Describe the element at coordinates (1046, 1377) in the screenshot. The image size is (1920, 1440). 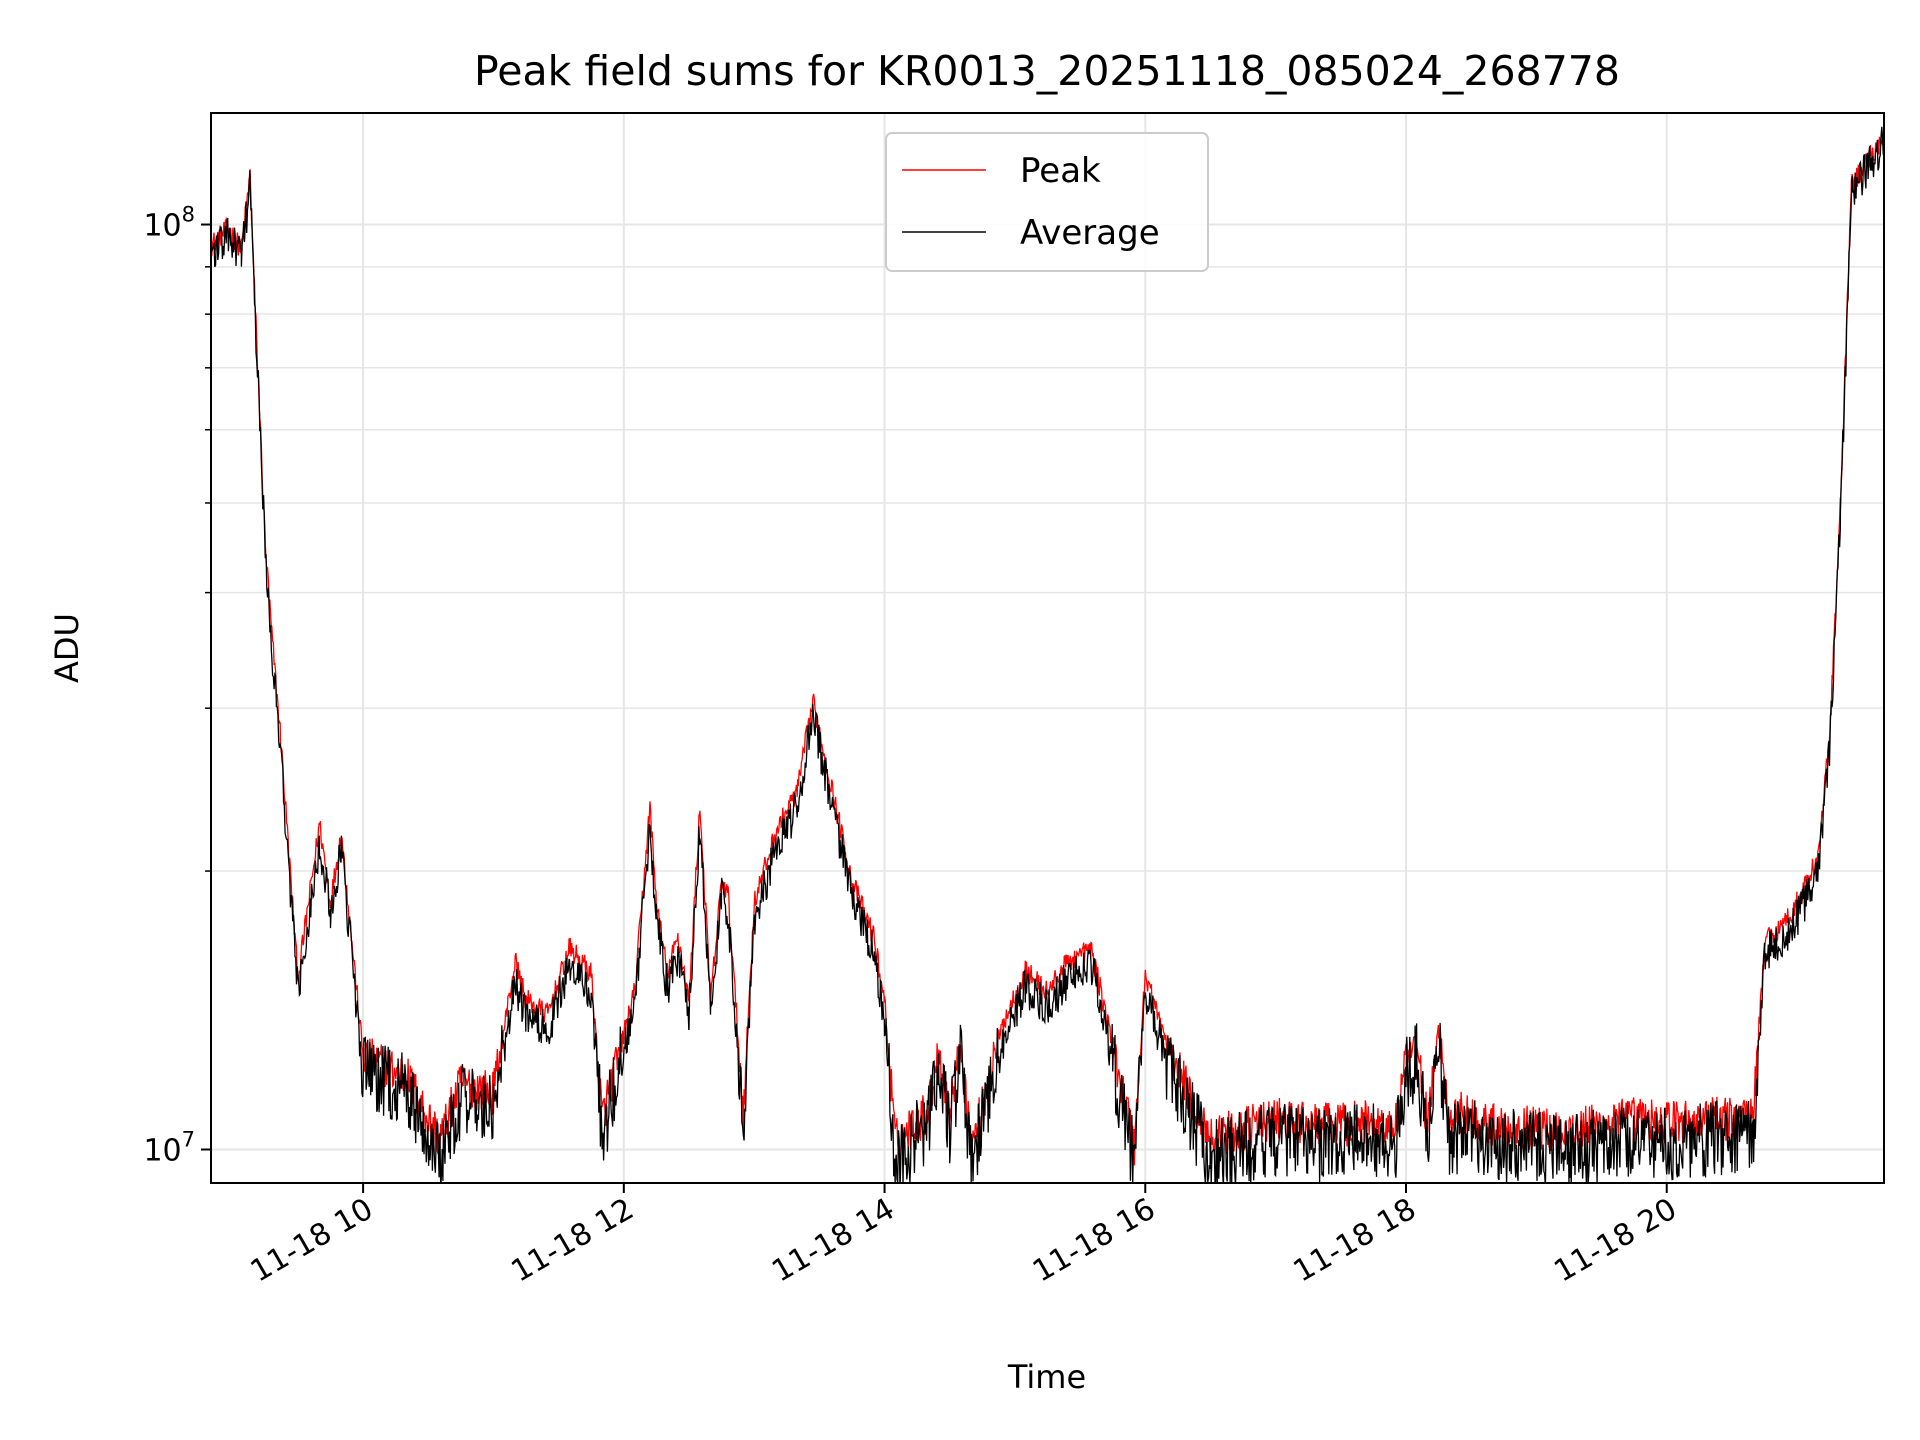
I see `x-axis-label: Time` at that location.